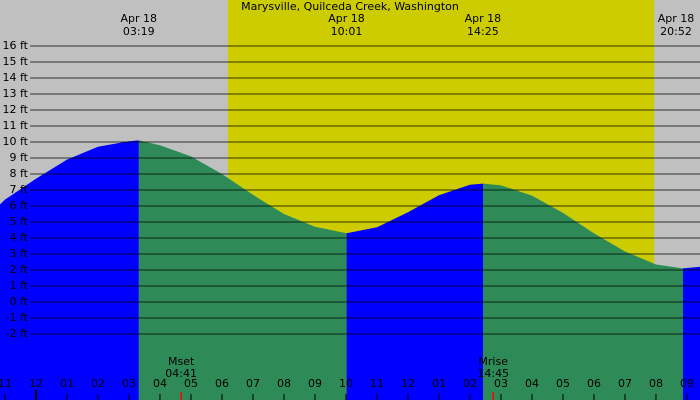 The height and width of the screenshot is (400, 700). What do you see at coordinates (350, 6) in the screenshot?
I see `chart-title: Marysville, Quilceda Creek, Washington` at bounding box center [350, 6].